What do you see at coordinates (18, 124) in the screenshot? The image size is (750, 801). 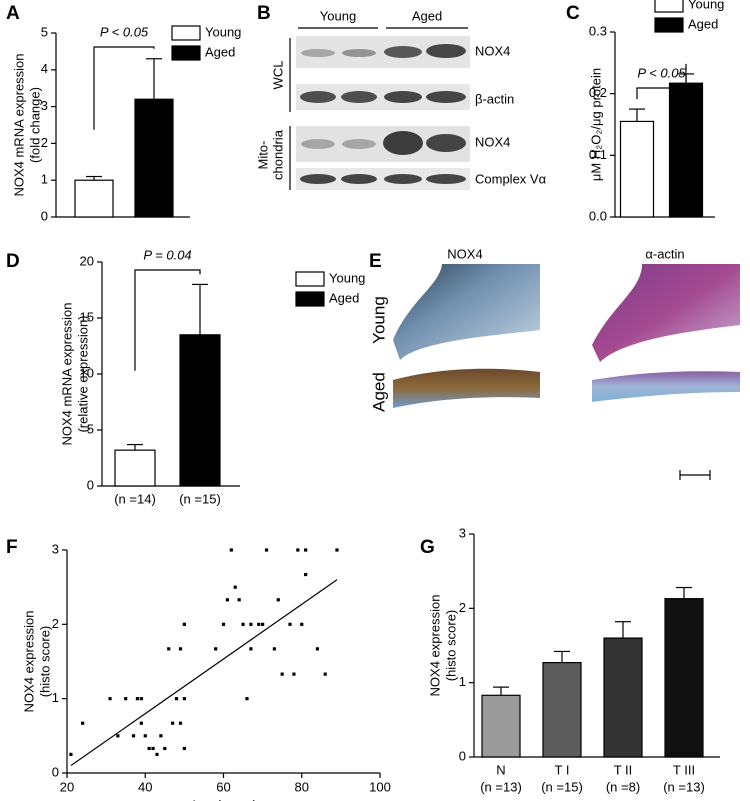 I see `y-axis-label: NOX4 mRNA expression` at bounding box center [18, 124].